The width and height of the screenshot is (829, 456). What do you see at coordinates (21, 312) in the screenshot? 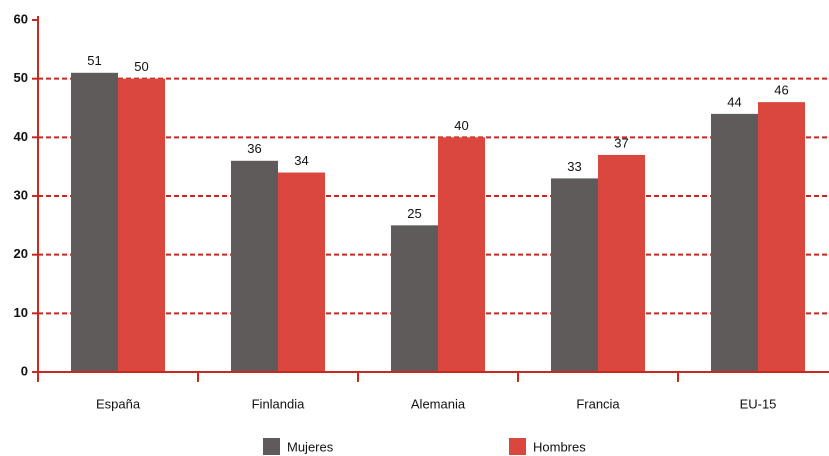
I see `y-tick-label: 10` at bounding box center [21, 312].